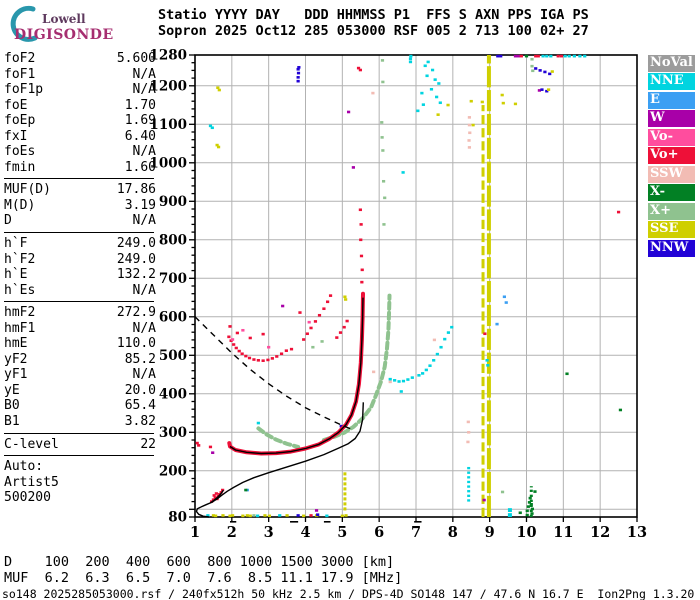 This screenshot has height=600, width=700. I want to click on param-value: 1.70, so click(140, 105).